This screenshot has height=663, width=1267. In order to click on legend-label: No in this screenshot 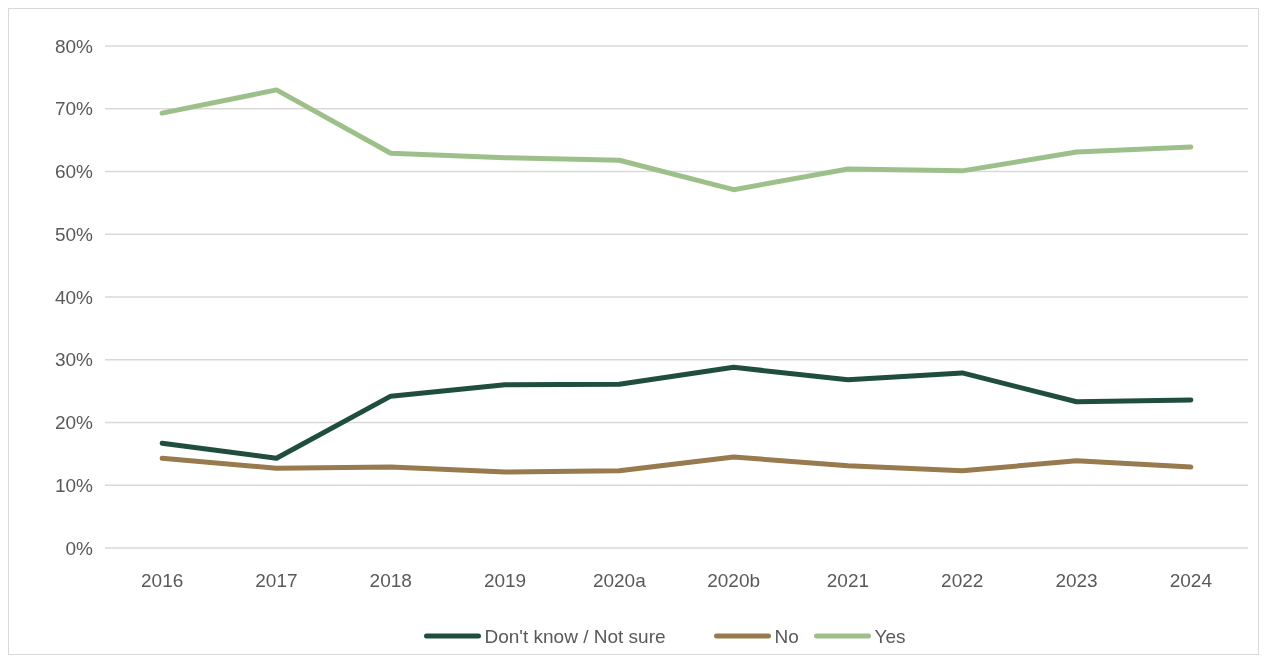, I will do `click(786, 636)`.